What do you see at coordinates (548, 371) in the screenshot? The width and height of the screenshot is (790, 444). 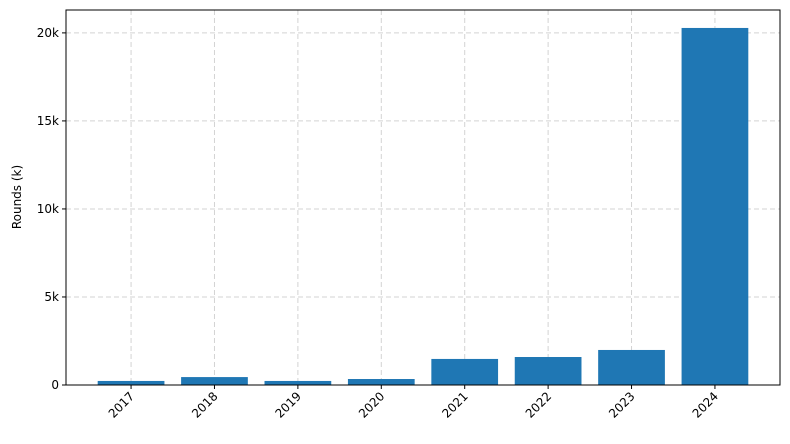 I see `bar-2022` at bounding box center [548, 371].